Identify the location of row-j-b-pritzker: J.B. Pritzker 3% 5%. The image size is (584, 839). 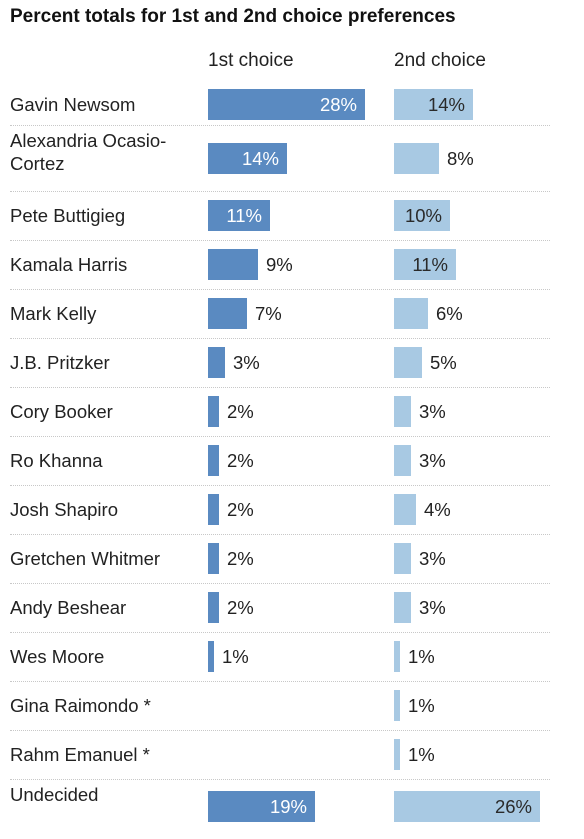
(280, 363).